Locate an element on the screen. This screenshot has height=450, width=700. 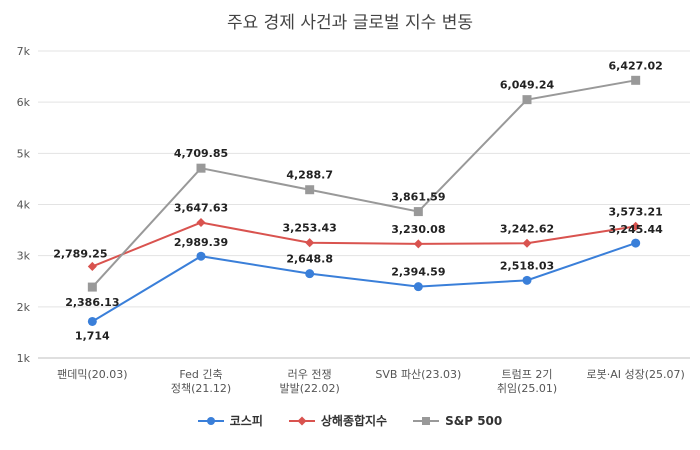
x-tick-label: Fed 긴축 정책(21.12) is located at coordinates (201, 381).